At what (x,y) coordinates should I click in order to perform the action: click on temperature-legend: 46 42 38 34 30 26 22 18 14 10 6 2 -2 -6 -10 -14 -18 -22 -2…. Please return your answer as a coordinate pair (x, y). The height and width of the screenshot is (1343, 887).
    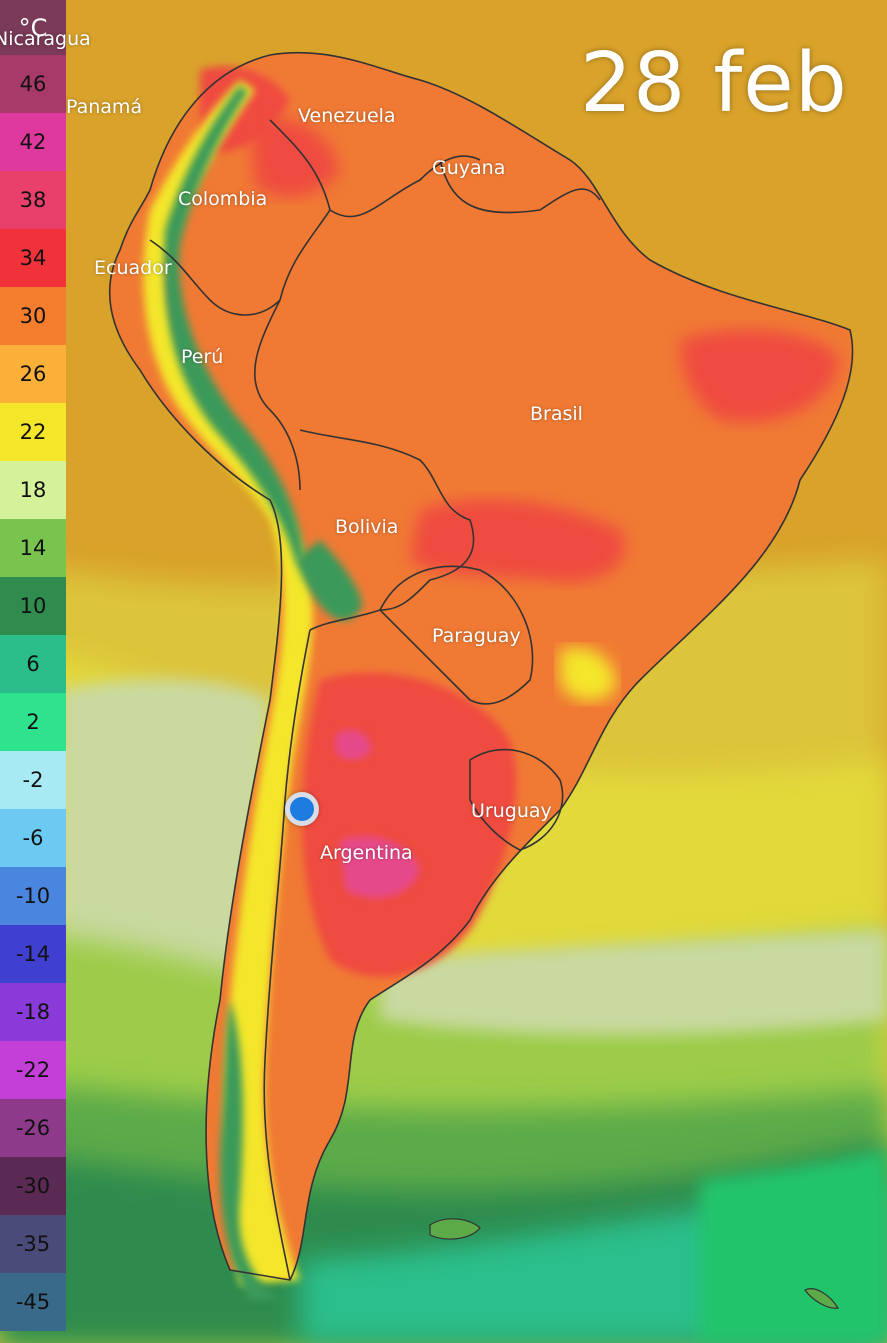
    Looking at the image, I should click on (33, 671).